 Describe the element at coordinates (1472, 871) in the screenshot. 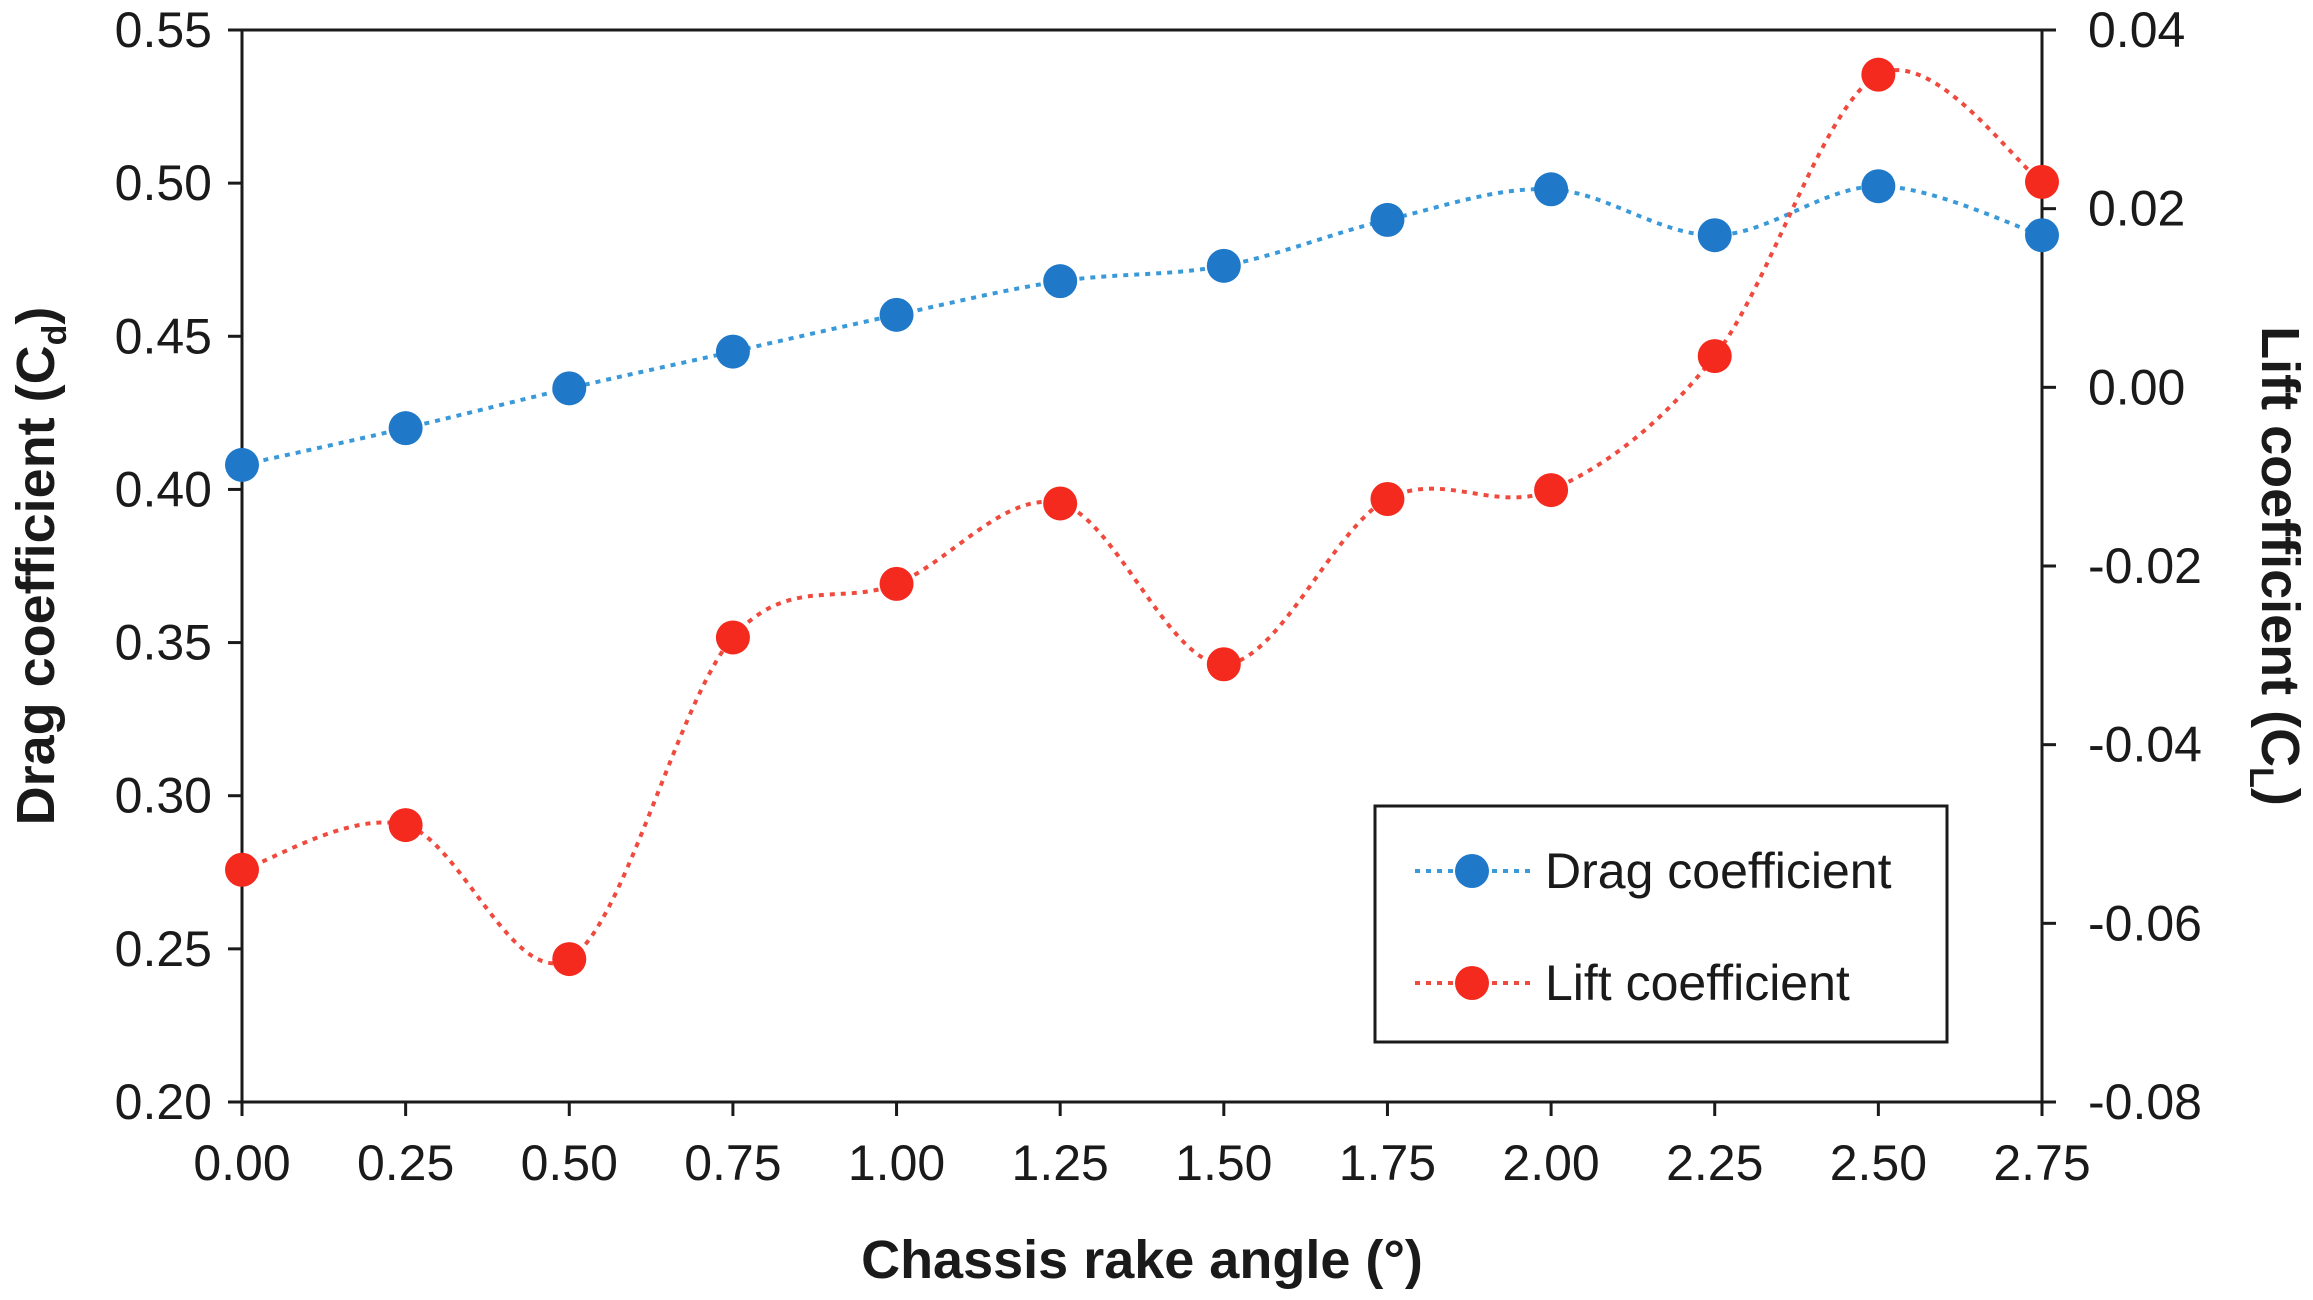

I see `legend-drag-marker` at that location.